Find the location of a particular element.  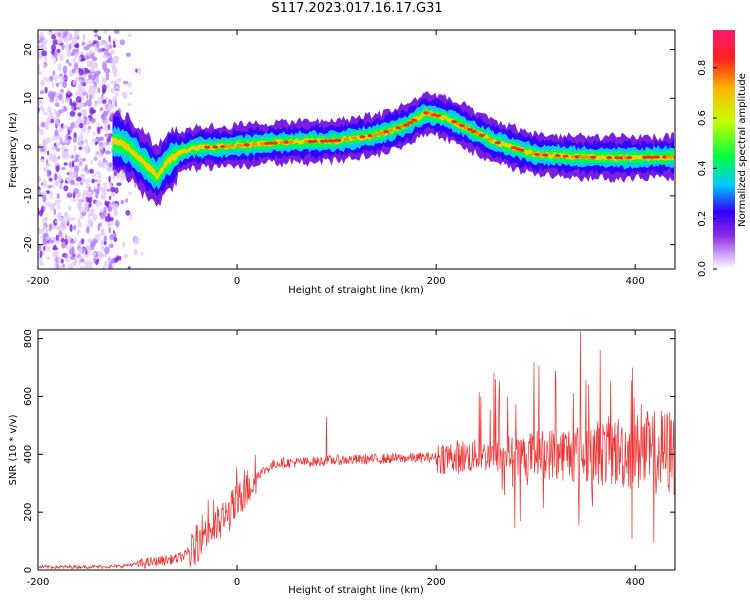

y-axis-label-bottom: SNR (10 * v/v) is located at coordinates (13, 449).